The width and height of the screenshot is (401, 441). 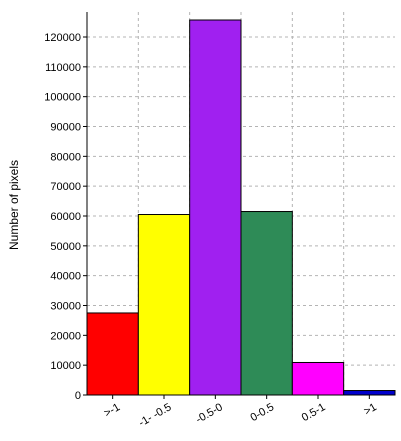 What do you see at coordinates (62, 98) in the screenshot?
I see `y-tick-label-10: 100000` at bounding box center [62, 98].